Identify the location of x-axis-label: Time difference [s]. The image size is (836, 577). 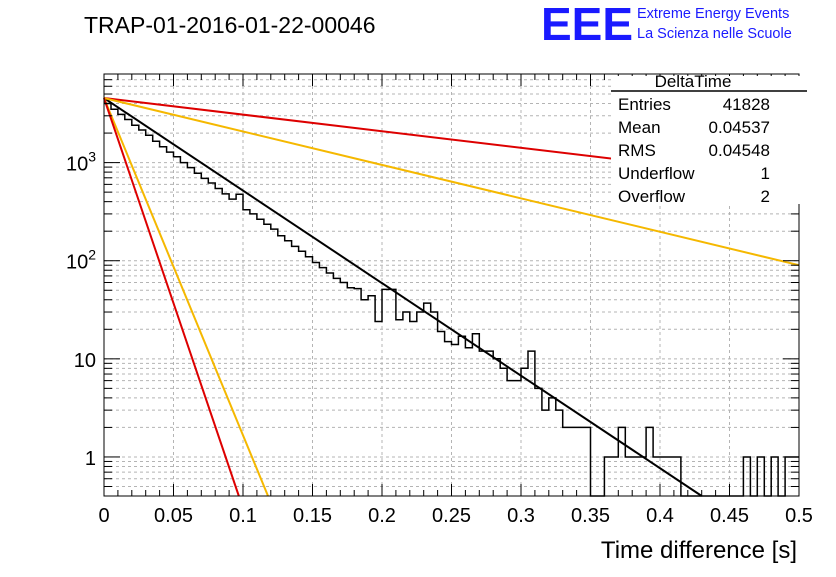
(699, 550).